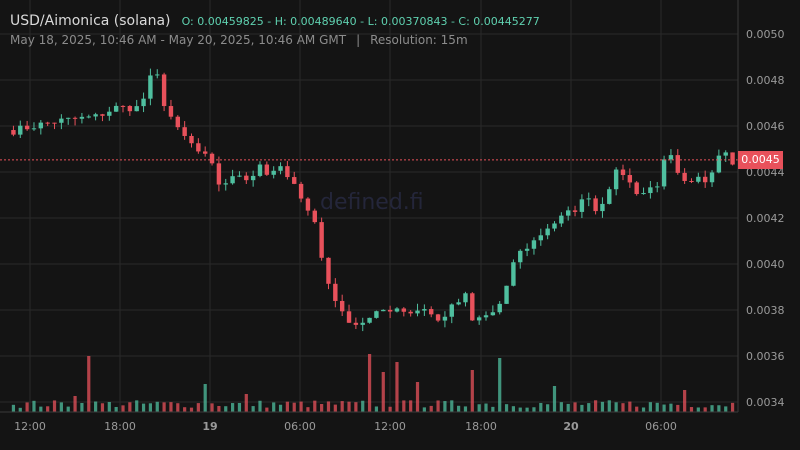 The height and width of the screenshot is (450, 800). What do you see at coordinates (765, 356) in the screenshot?
I see `price-tick-label: 0.0036` at bounding box center [765, 356].